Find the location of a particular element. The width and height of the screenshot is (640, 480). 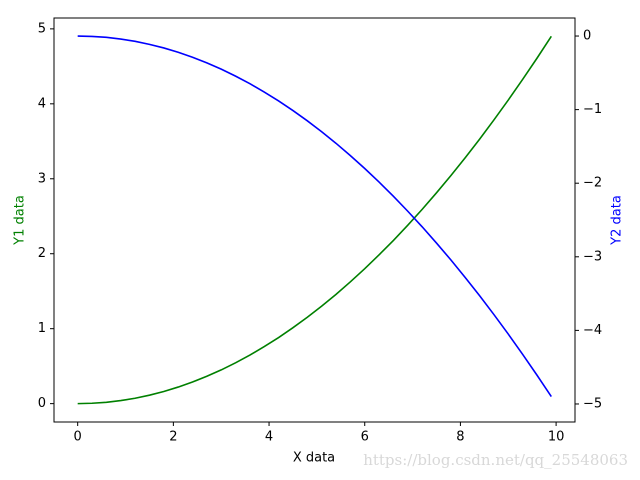

x-tick-label: 0 is located at coordinates (78, 437).